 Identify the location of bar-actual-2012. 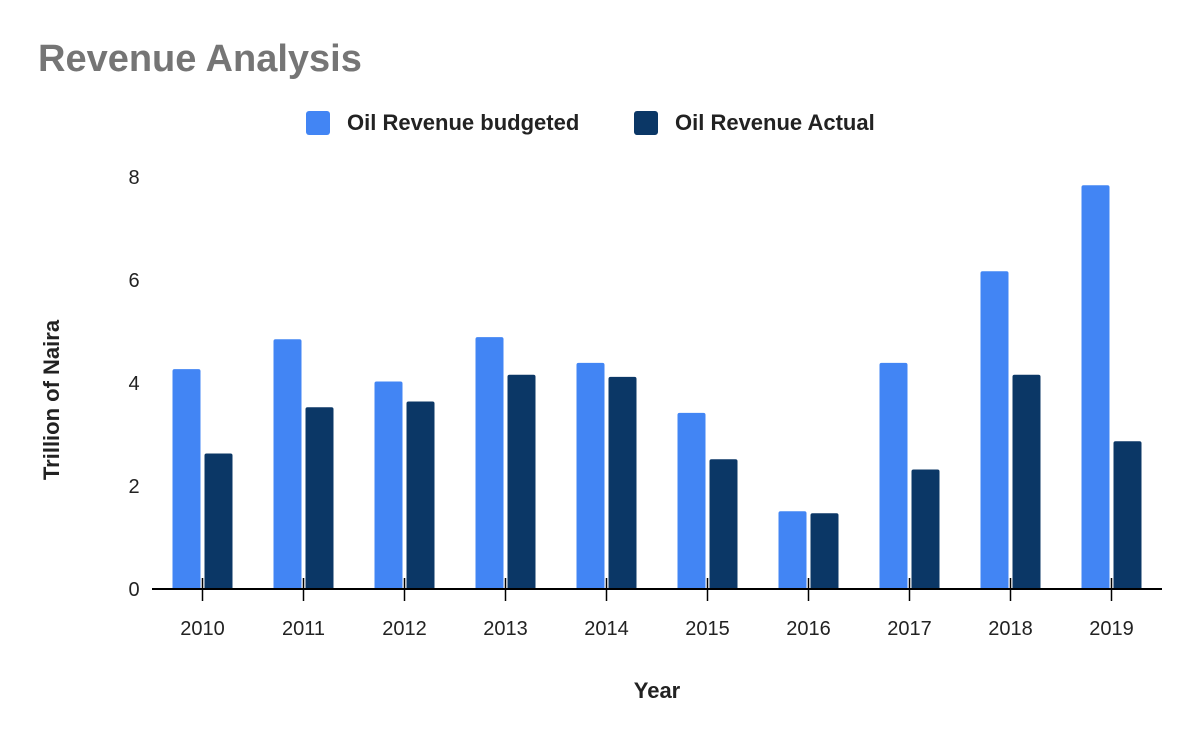
(420, 495).